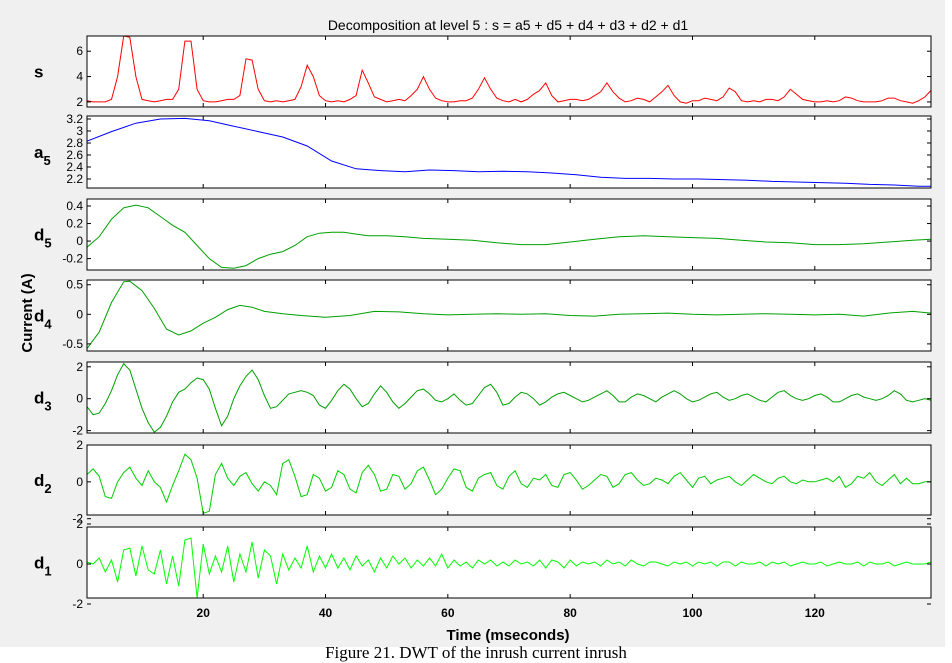  I want to click on plot-area-d5, so click(509, 234).